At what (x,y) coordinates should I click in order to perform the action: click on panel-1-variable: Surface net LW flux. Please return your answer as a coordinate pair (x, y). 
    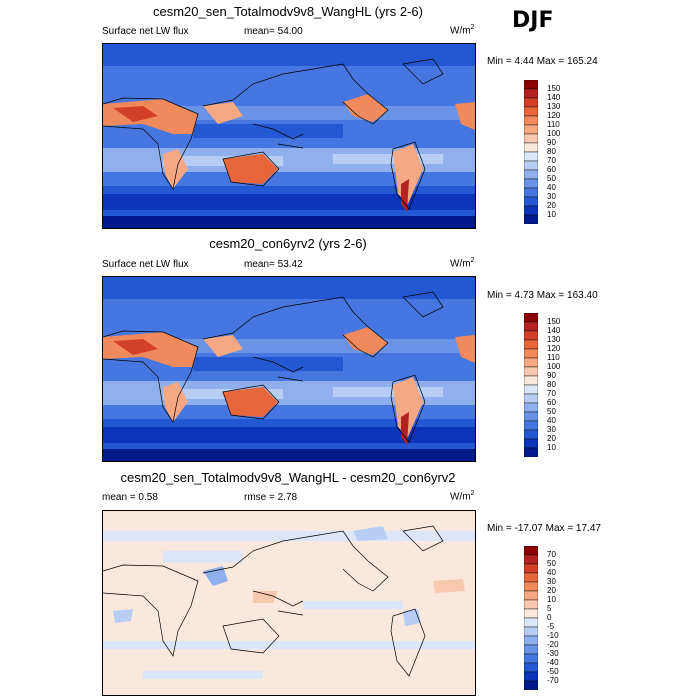
    Looking at the image, I should click on (145, 31).